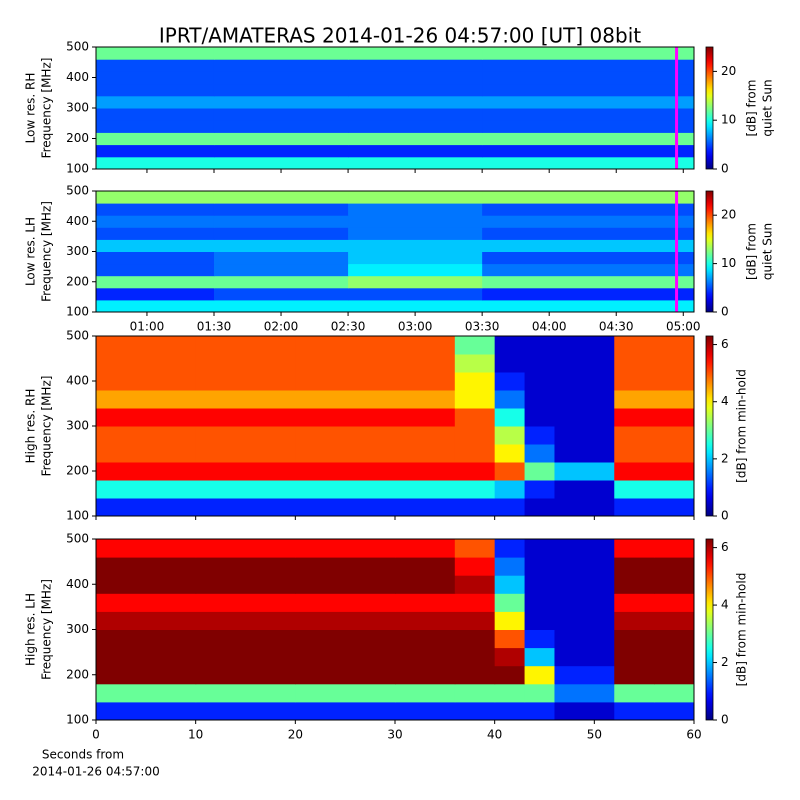 This screenshot has height=800, width=800. I want to click on colorbar-tick-label: 4, so click(725, 605).